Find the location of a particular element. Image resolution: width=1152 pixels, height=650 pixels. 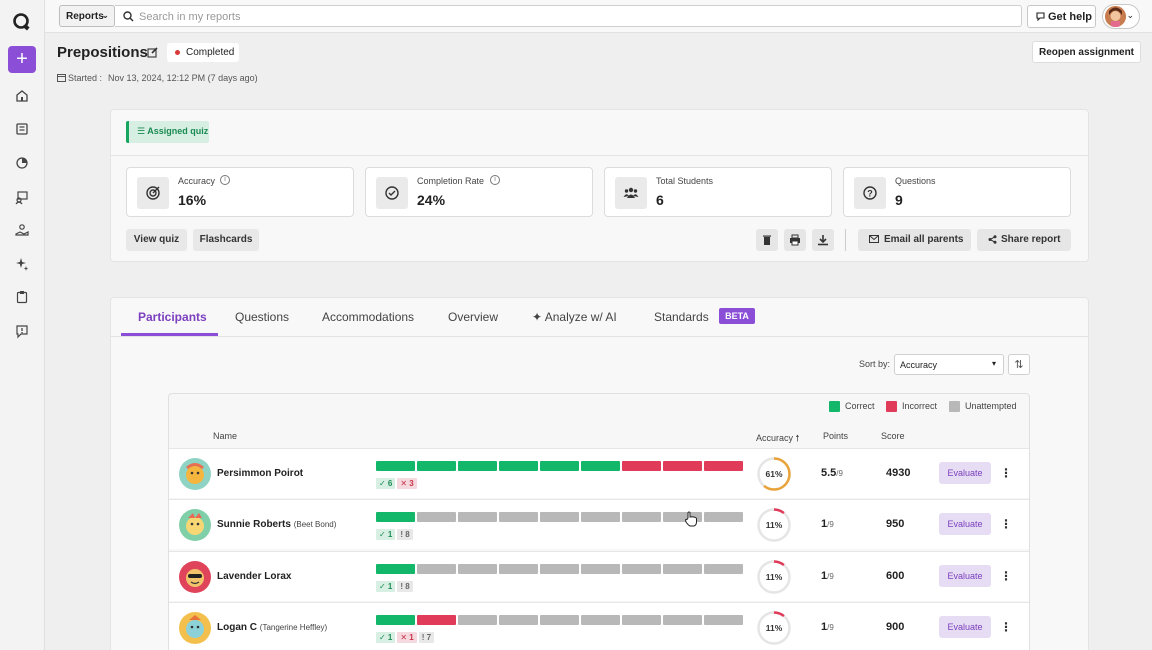

target-icon is located at coordinates (153, 193).